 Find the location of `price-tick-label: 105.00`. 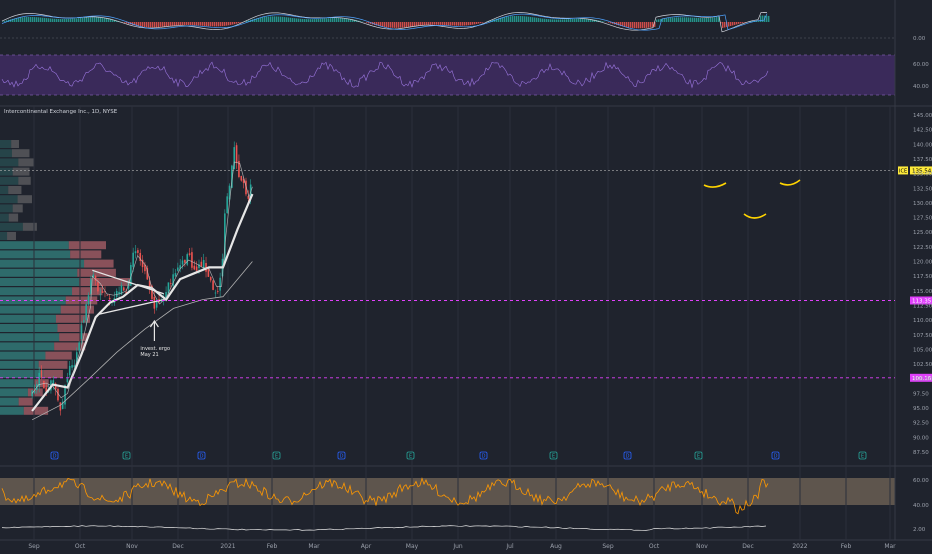

price-tick-label: 105.00 is located at coordinates (922, 350).